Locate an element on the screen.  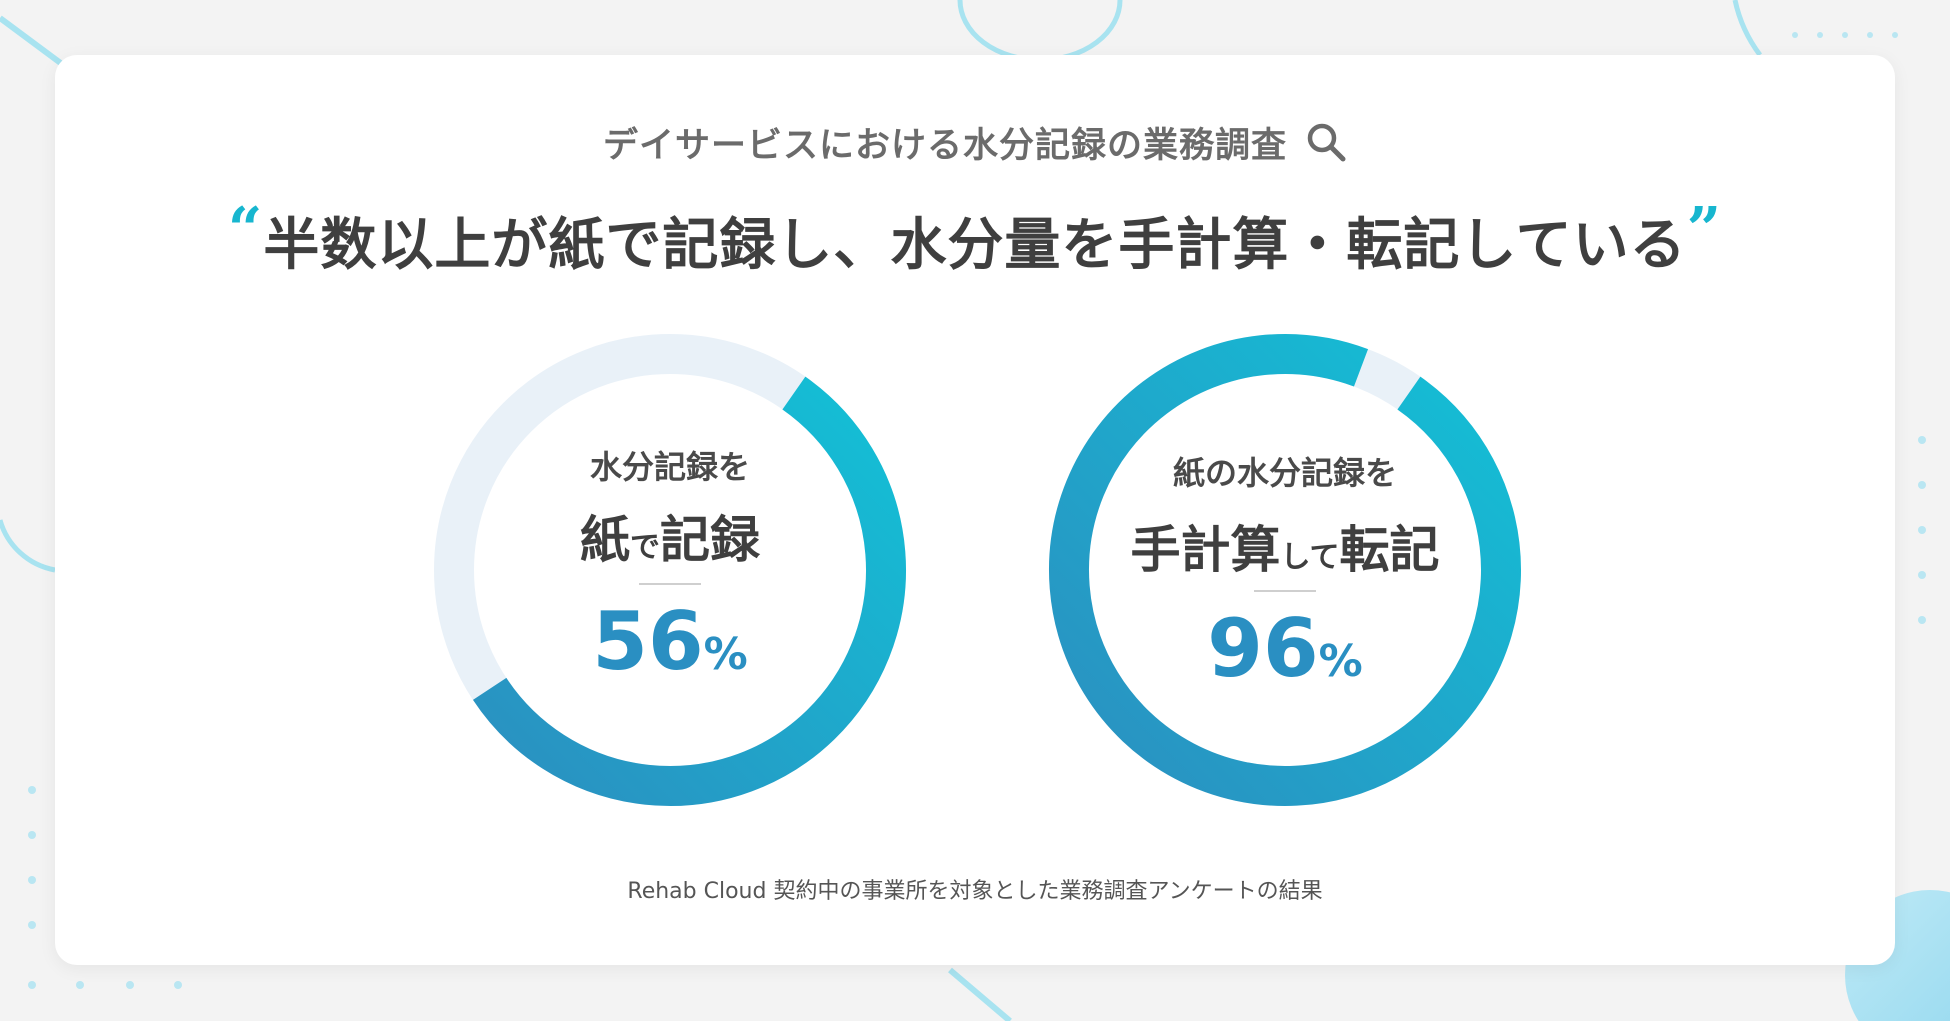
donut-label-top: 水分記録を is located at coordinates (669, 467).